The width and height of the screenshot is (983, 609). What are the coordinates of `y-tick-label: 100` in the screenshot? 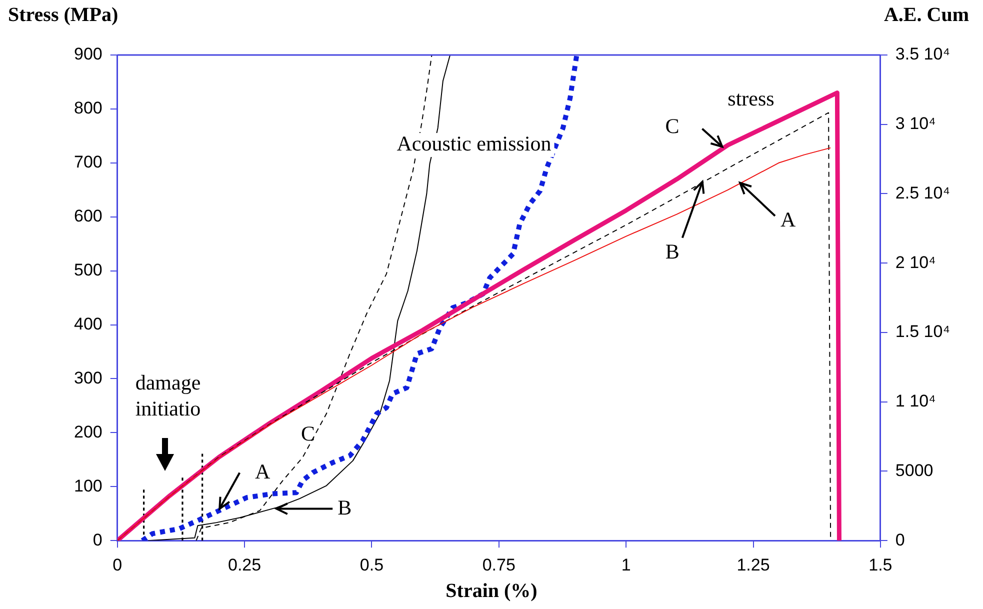 It's located at (88, 486).